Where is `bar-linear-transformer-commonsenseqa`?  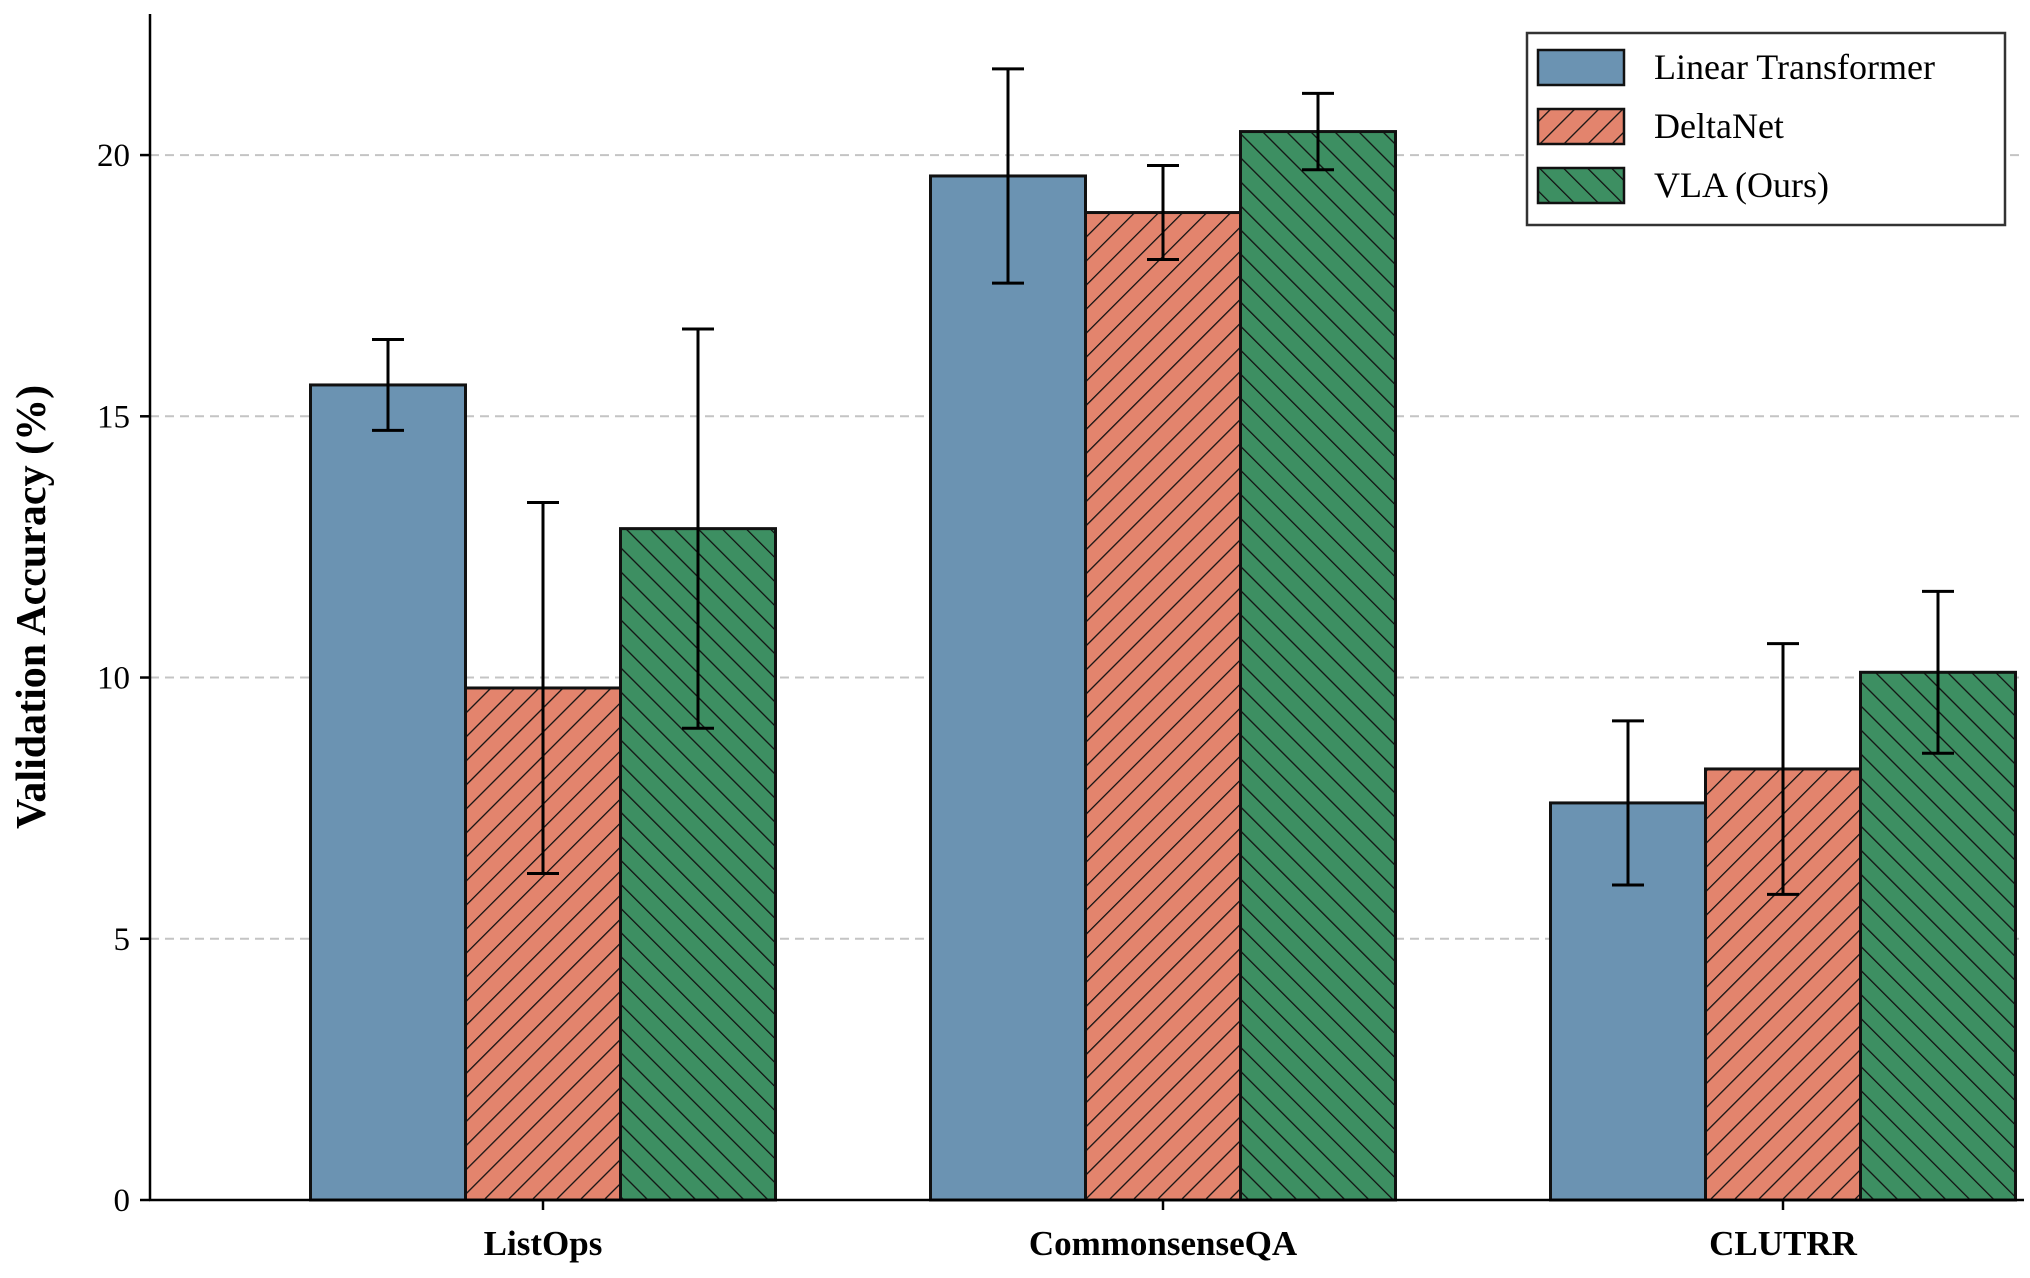
bar-linear-transformer-commonsenseqa is located at coordinates (1008, 688).